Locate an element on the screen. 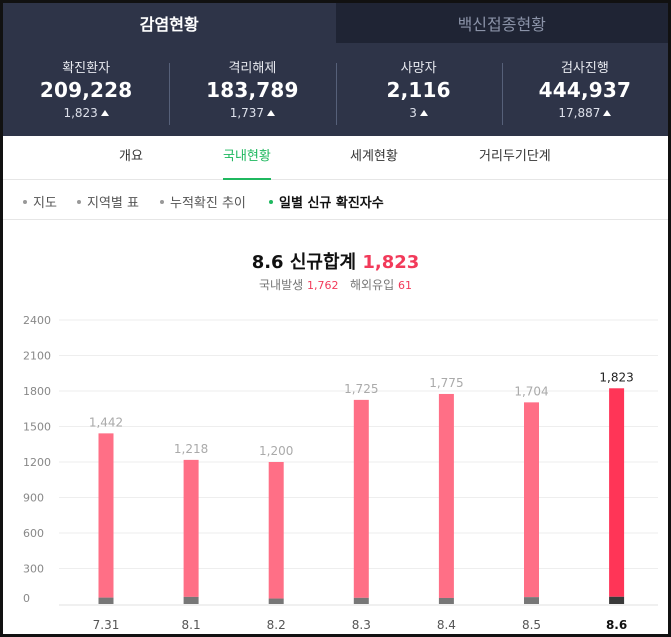 The height and width of the screenshot is (637, 671). y-tick-label: 900 is located at coordinates (33, 498).